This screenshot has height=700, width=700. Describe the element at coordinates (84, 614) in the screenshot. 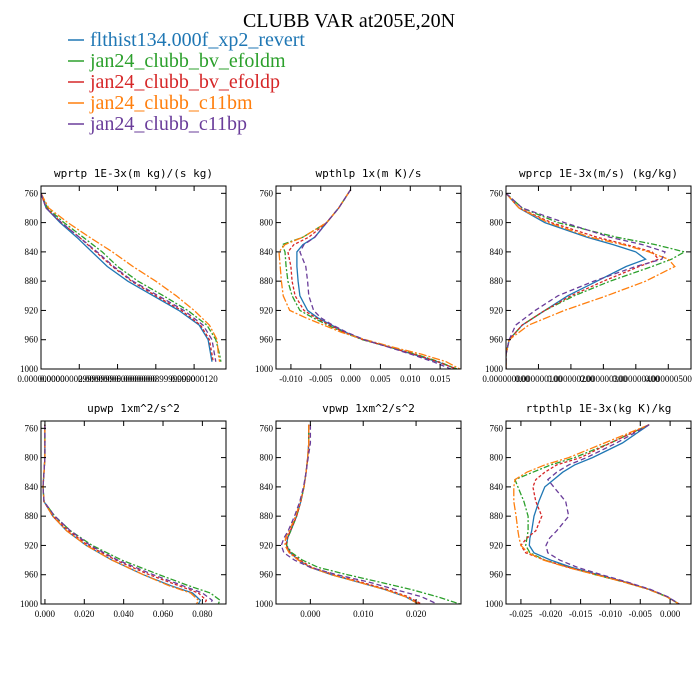

I see `x-tick-label-3-1: 0.020` at that location.